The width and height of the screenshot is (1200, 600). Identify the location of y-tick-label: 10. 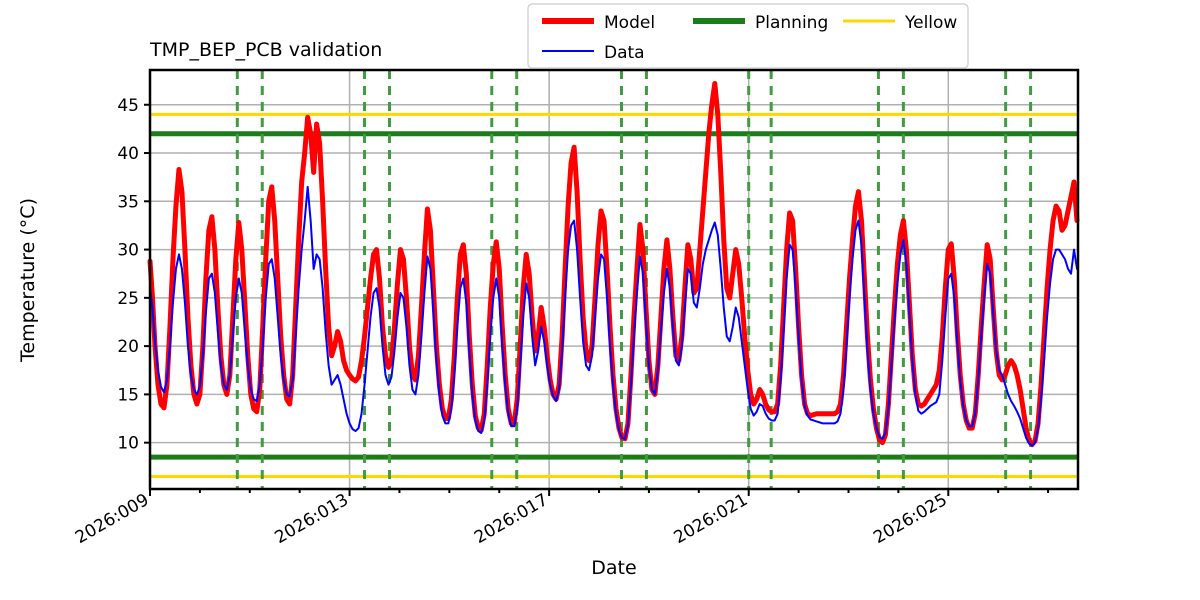
(128, 444).